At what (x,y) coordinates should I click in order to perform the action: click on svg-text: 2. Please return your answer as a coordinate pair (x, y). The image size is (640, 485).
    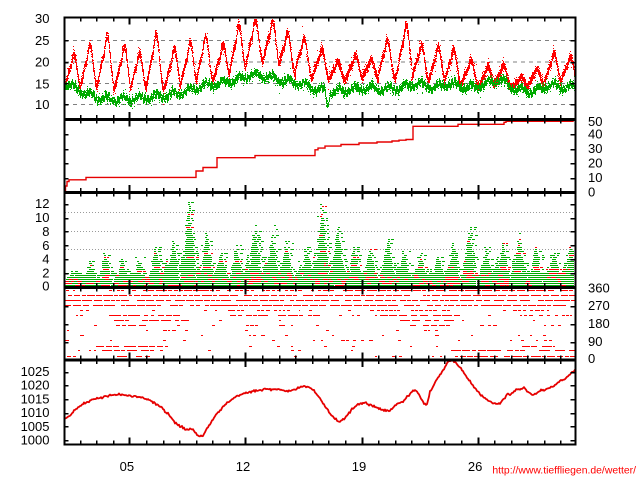
    Looking at the image, I should click on (45, 273).